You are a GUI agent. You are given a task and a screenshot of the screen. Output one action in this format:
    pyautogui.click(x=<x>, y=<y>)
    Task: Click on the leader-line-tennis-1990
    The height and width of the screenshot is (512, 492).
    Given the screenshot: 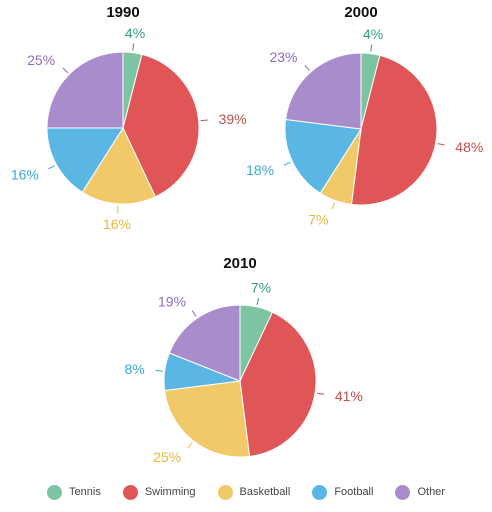 What is the action you would take?
    pyautogui.click(x=133, y=47)
    